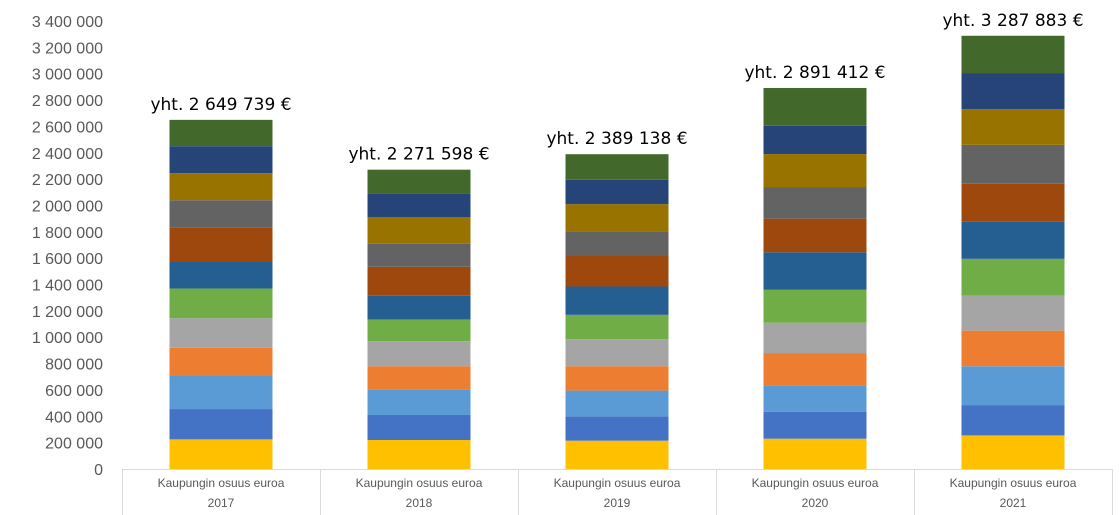 The width and height of the screenshot is (1119, 515). What do you see at coordinates (419, 493) in the screenshot?
I see `x-category-label: Kaupungin osuus euroa 2018` at bounding box center [419, 493].